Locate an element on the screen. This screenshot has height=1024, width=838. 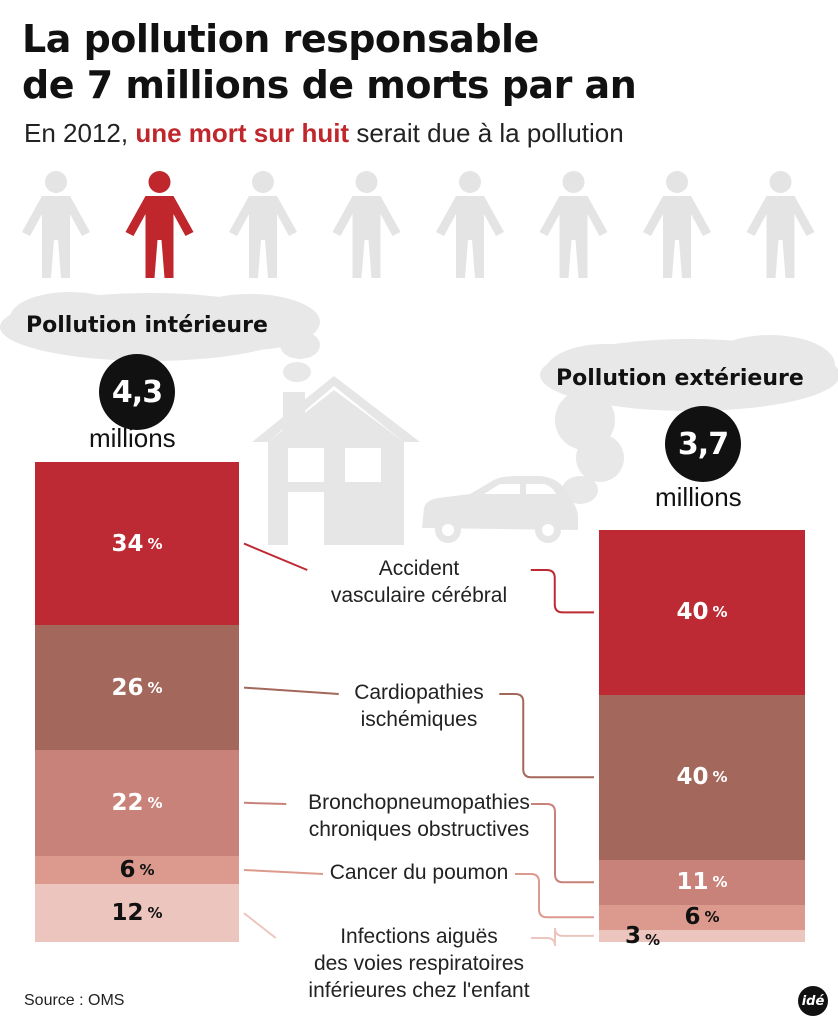
value-label: 12 is located at coordinates (127, 913).